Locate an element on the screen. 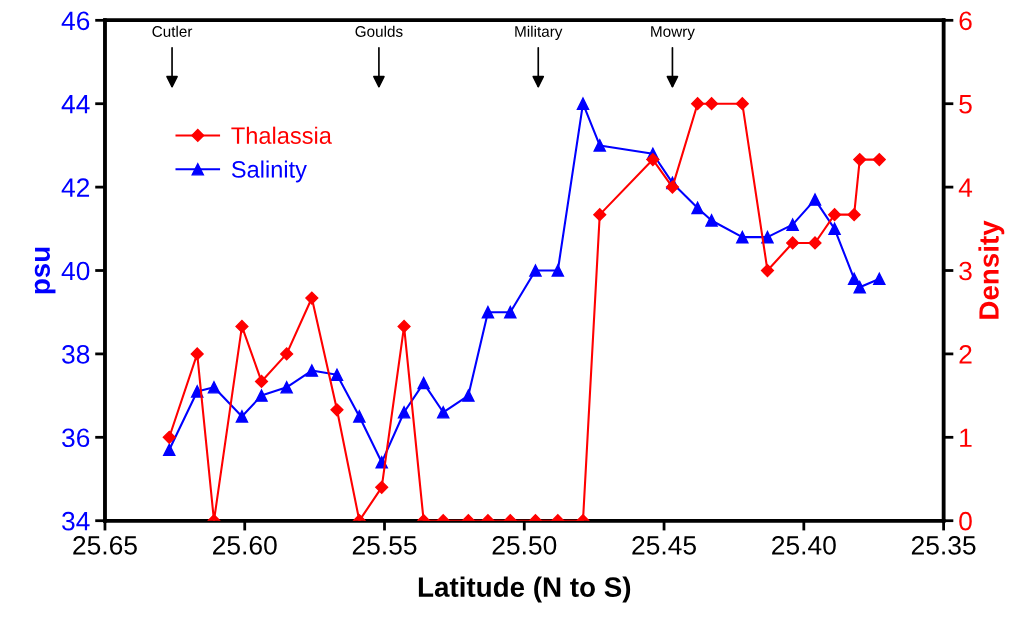 This screenshot has width=1029, height=635. x-tick-label: 25.40 is located at coordinates (804, 545).